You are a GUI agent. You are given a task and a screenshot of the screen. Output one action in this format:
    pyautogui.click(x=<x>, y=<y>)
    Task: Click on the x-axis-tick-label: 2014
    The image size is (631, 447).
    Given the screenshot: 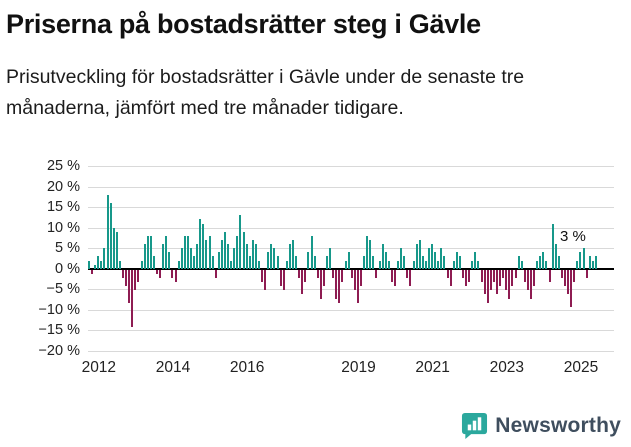 What is the action you would take?
    pyautogui.click(x=173, y=367)
    